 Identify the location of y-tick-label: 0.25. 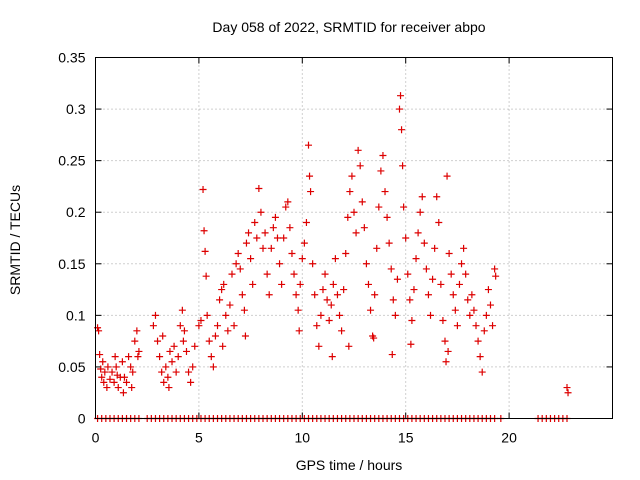
(71, 161).